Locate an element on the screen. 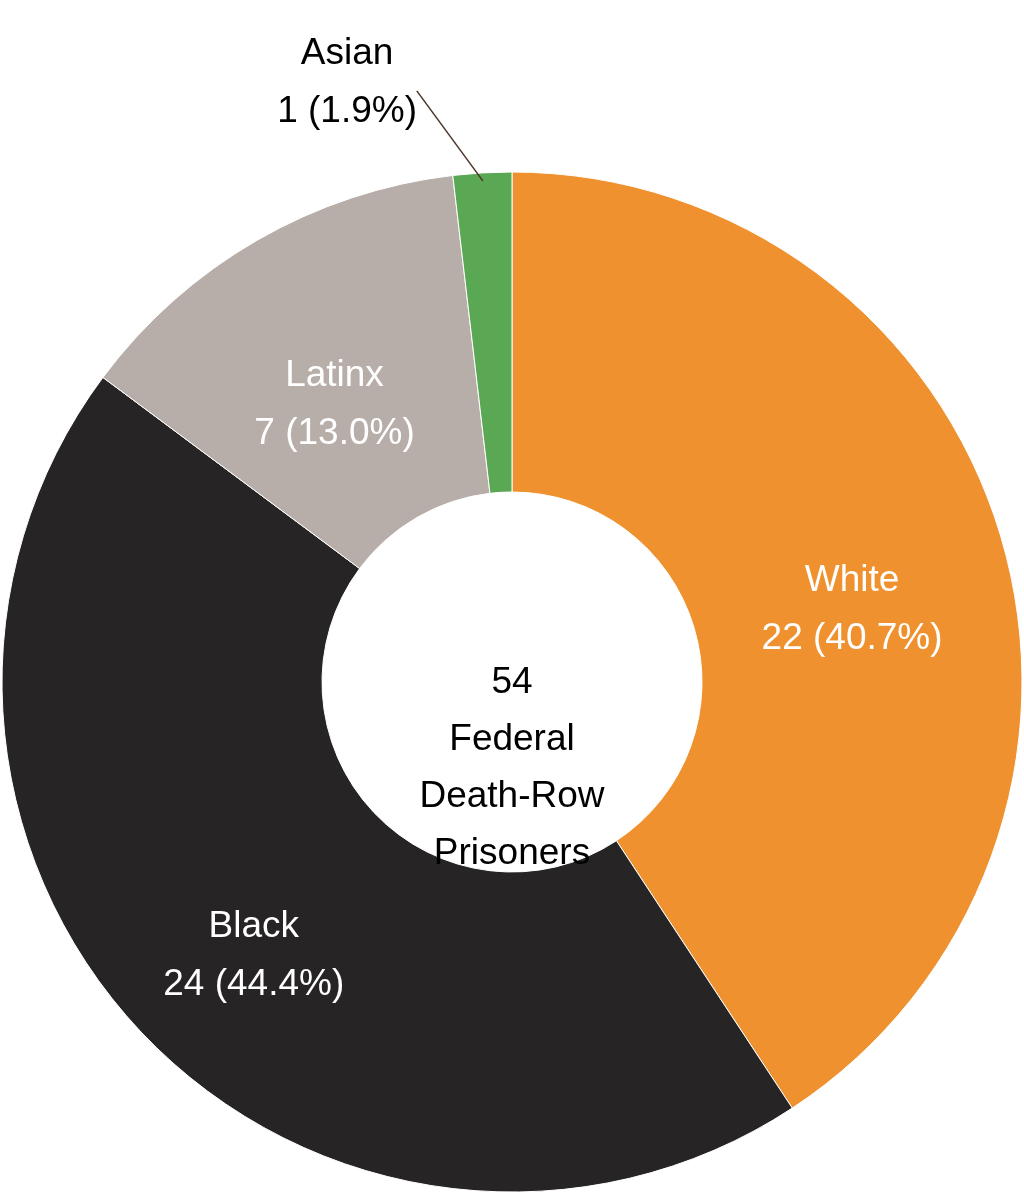 This screenshot has width=1024, height=1193. slice-label: White is located at coordinates (852, 579).